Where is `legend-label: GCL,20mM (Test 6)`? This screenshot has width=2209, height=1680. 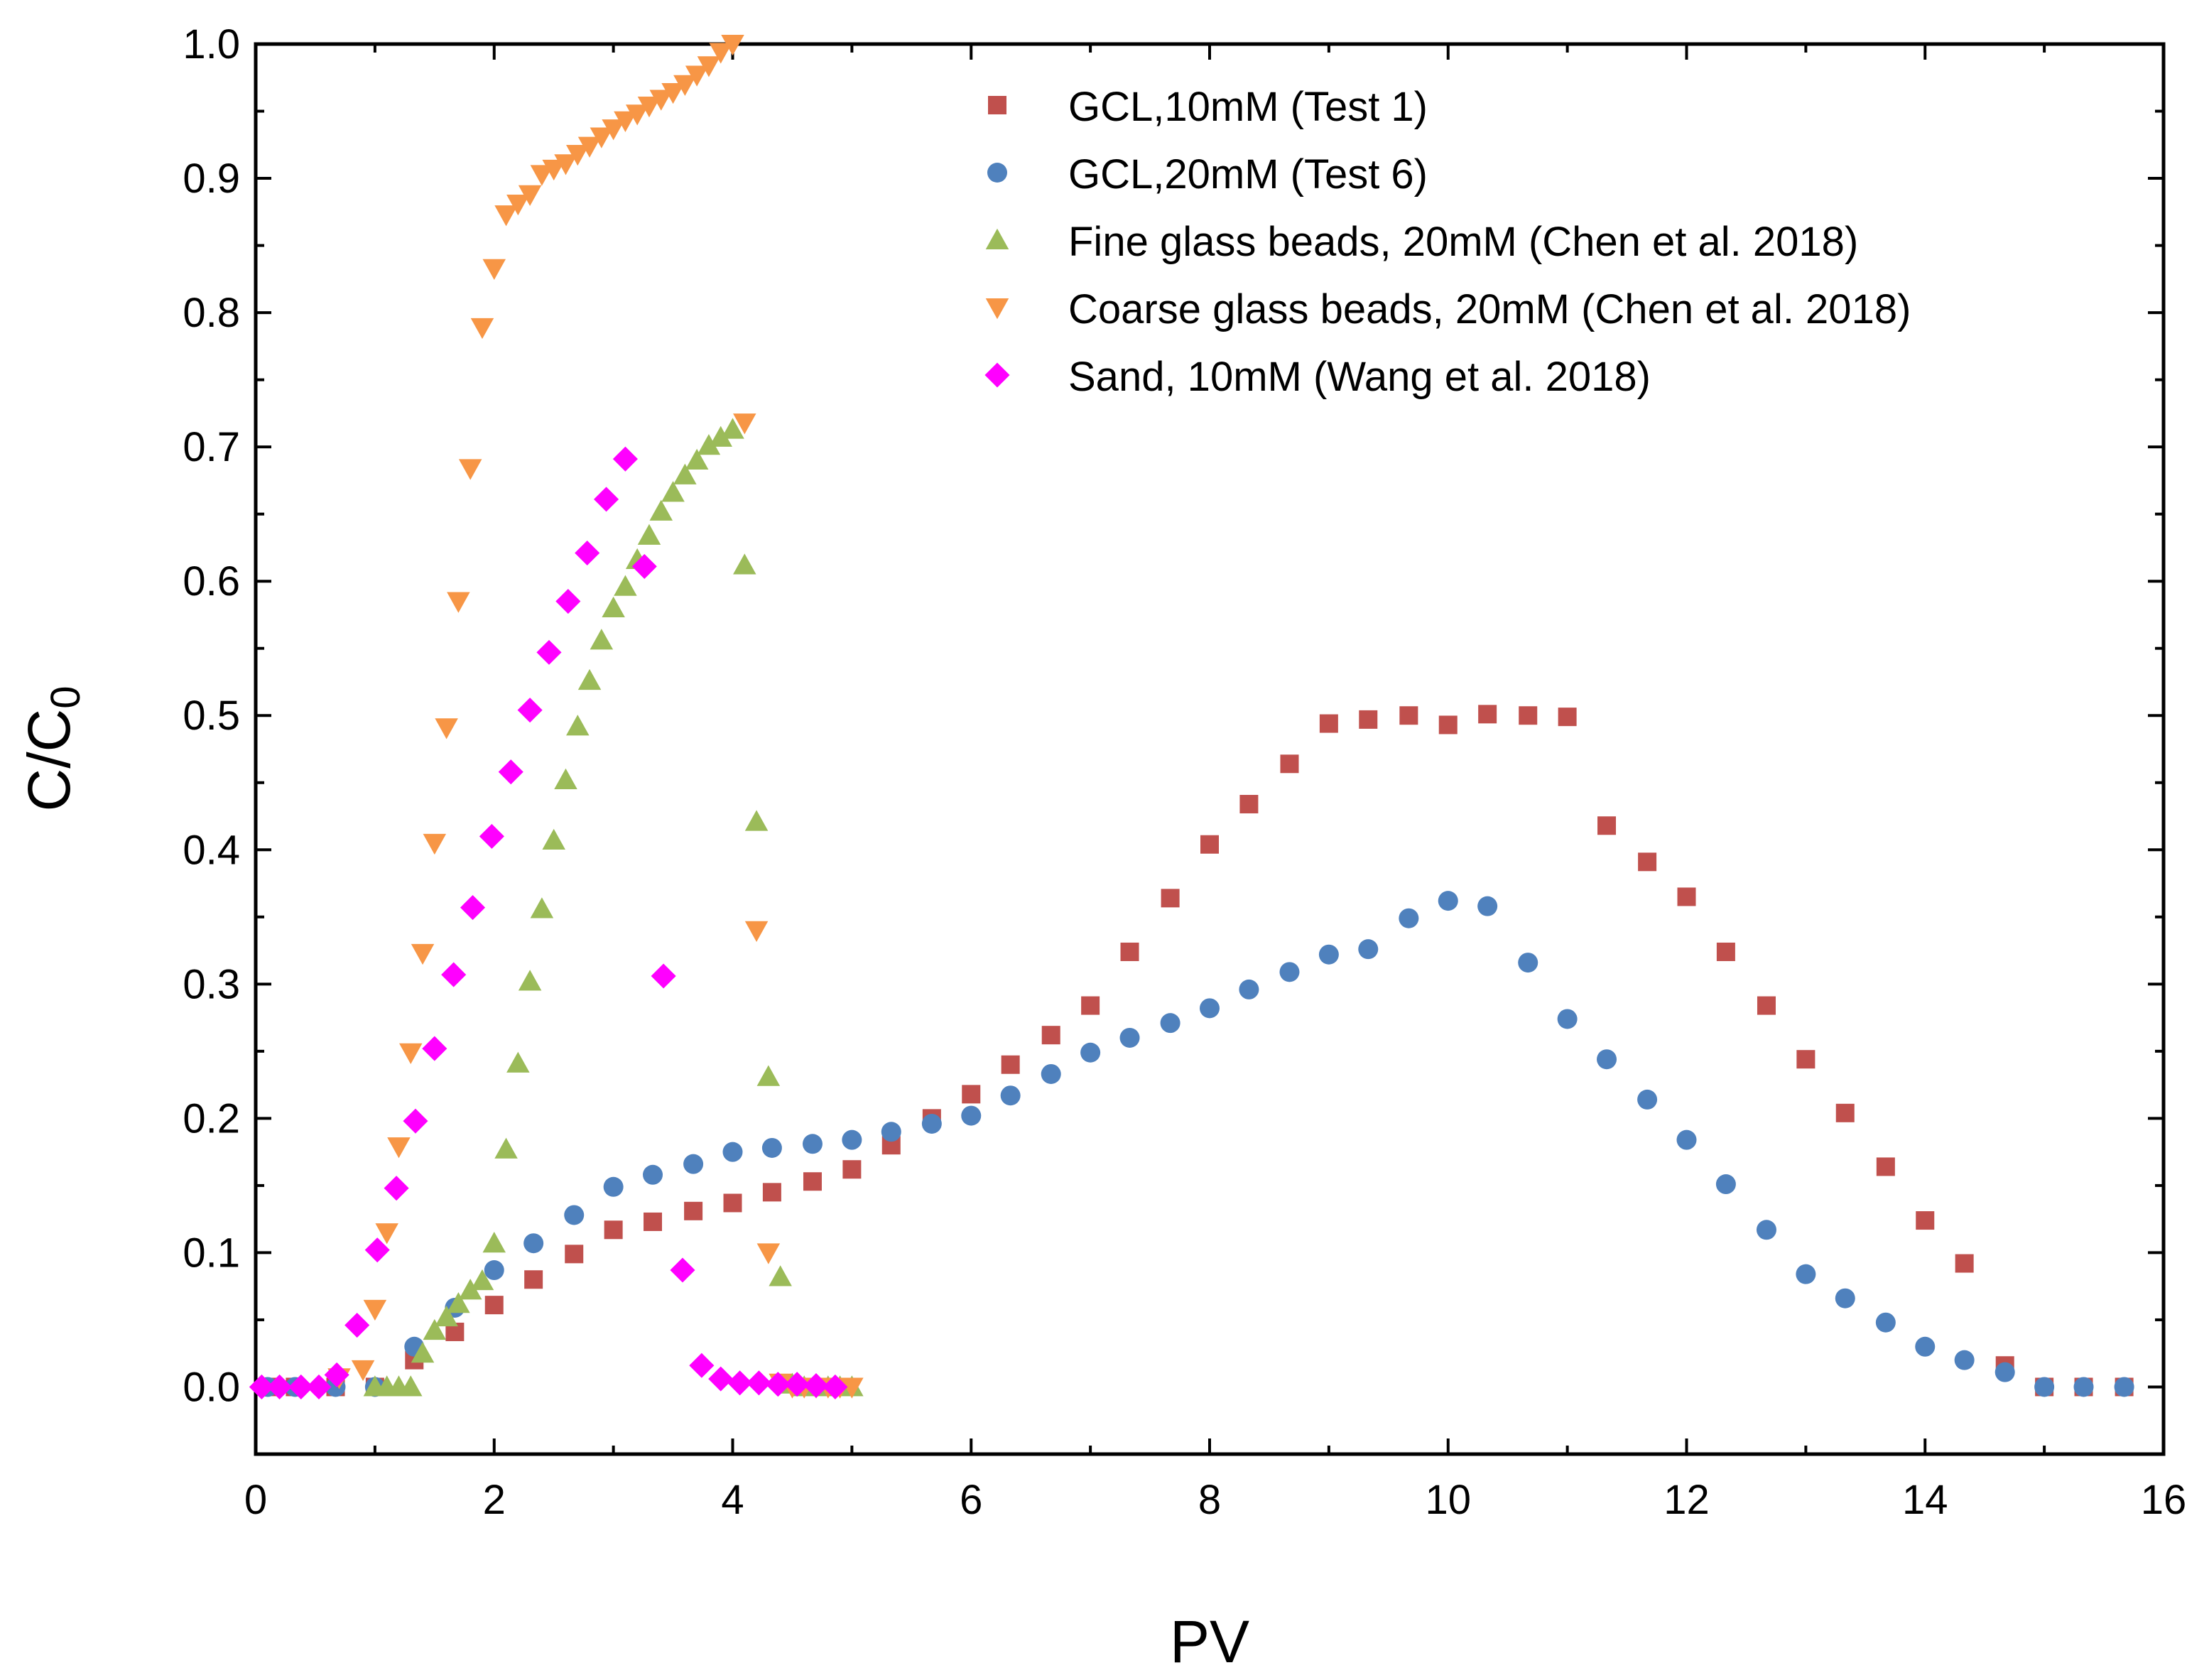 legend-label: GCL,20mM (Test 6) is located at coordinates (1248, 174).